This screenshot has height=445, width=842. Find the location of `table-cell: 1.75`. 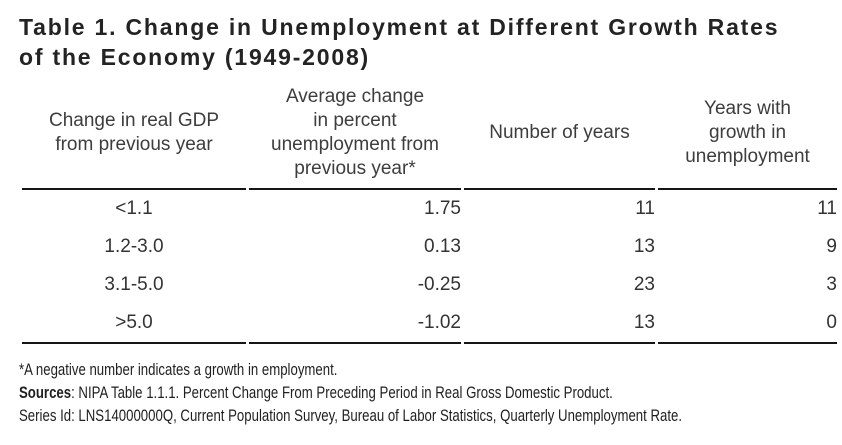

table-cell: 1.75 is located at coordinates (442, 208).